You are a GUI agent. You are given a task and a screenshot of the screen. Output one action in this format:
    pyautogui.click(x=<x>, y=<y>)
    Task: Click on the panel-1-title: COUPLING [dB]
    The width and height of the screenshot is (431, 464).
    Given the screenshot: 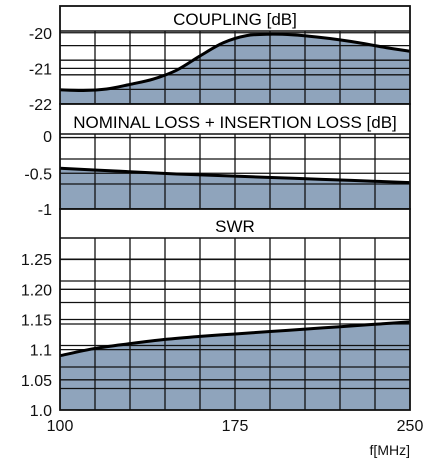 What is the action you would take?
    pyautogui.click(x=235, y=19)
    